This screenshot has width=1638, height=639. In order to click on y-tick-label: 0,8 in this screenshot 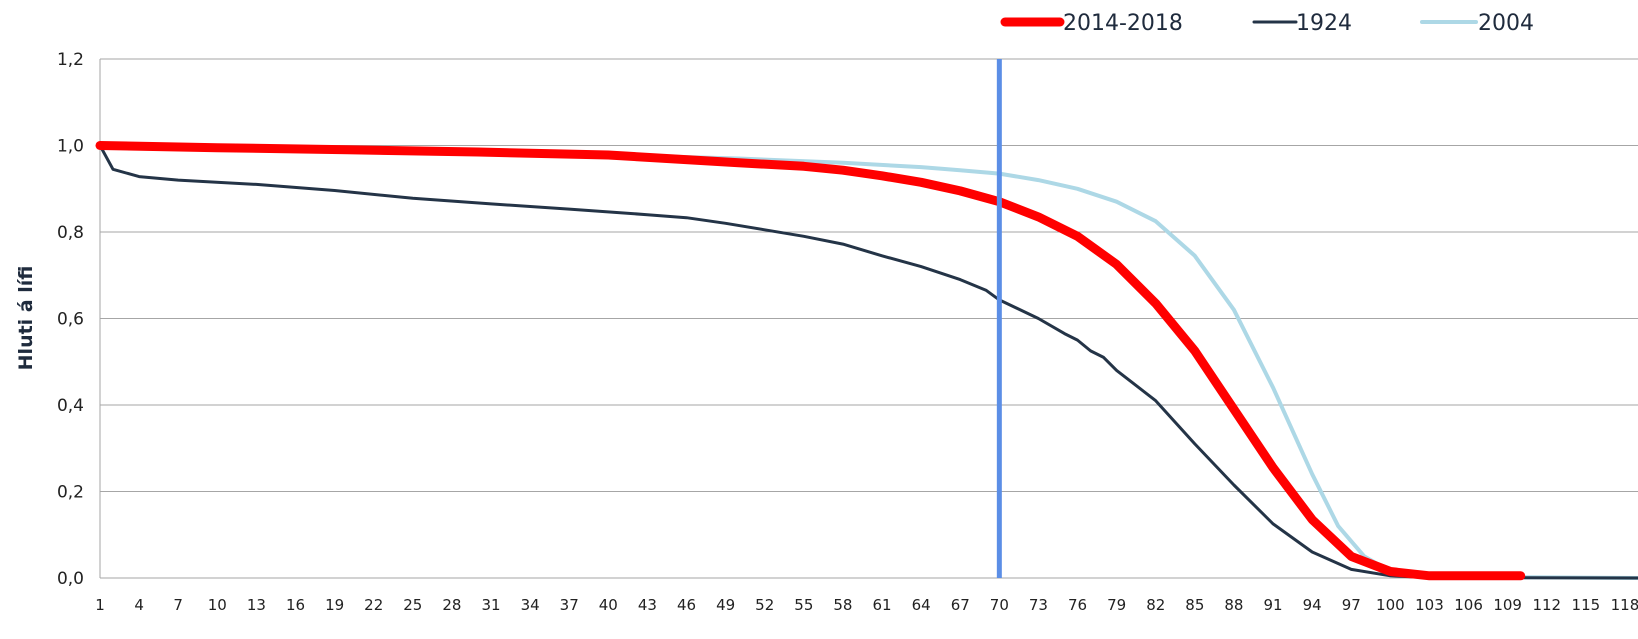, I will do `click(70, 233)`.